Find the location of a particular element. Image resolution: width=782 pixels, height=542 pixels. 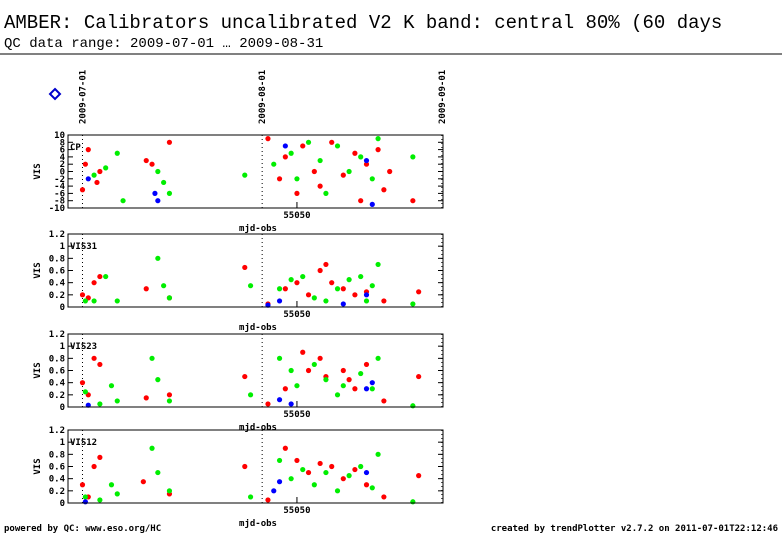

y-tick-label: 4 is located at coordinates (63, 158).